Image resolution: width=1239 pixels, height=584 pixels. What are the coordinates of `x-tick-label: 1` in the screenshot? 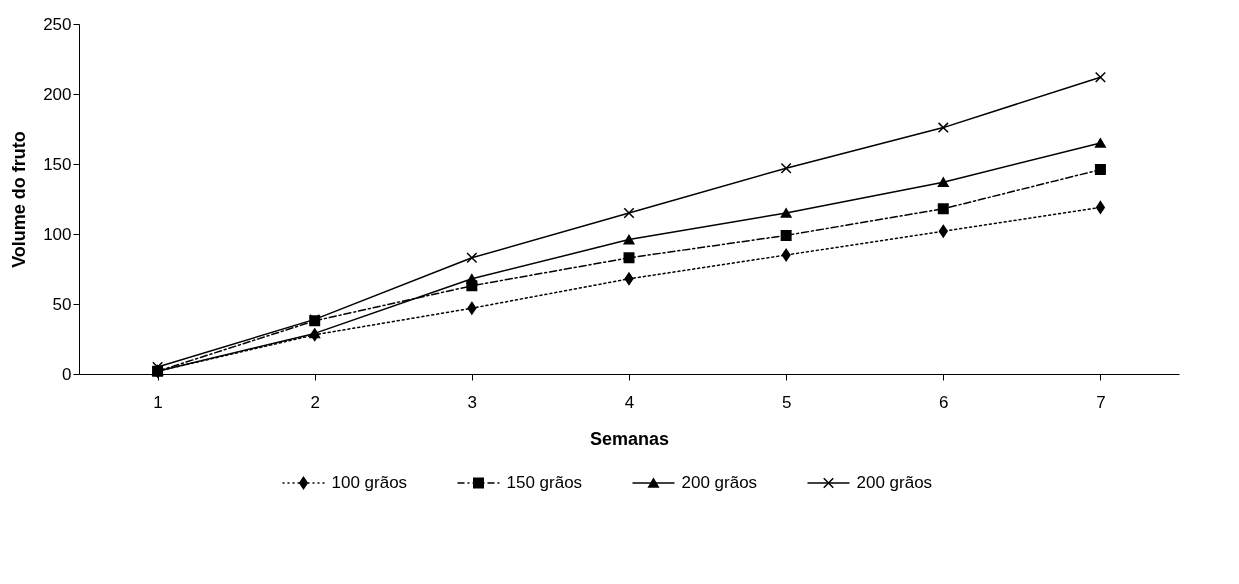 It's located at (158, 402).